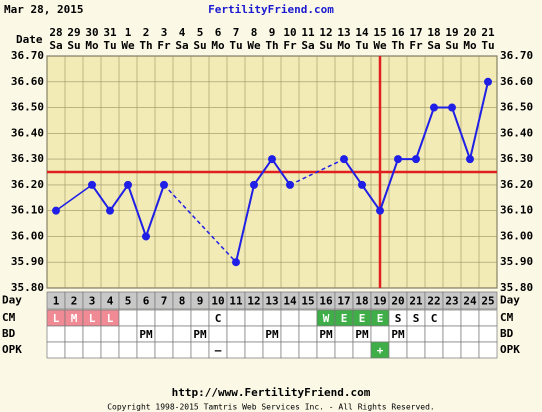  Describe the element at coordinates (516, 287) in the screenshot. I see `y-tick-label-right: 35.80` at that location.